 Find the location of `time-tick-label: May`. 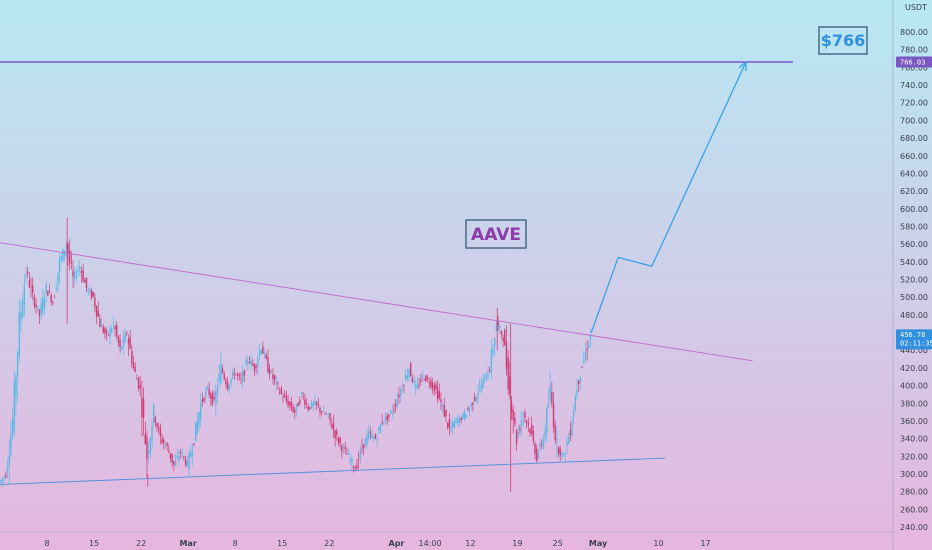

time-tick-label: May is located at coordinates (598, 543).